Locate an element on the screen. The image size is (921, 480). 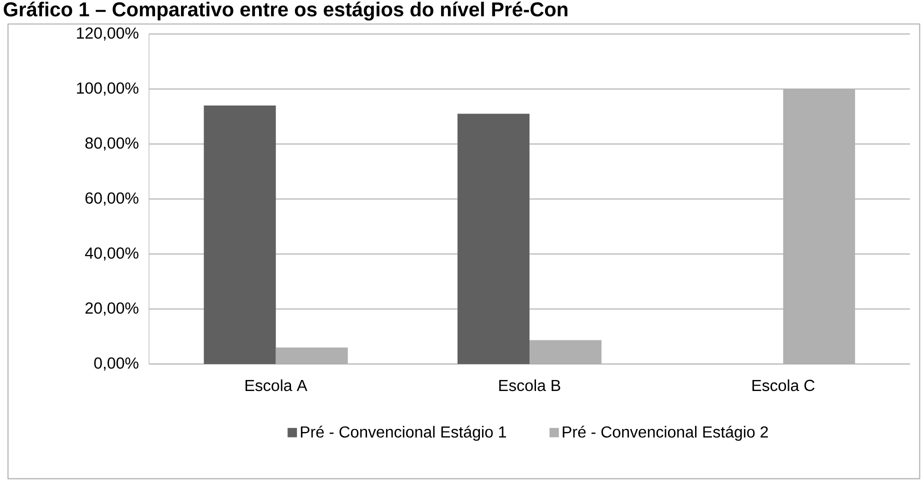
legend-label: Pré - Convencional Estágio 2 is located at coordinates (665, 433).